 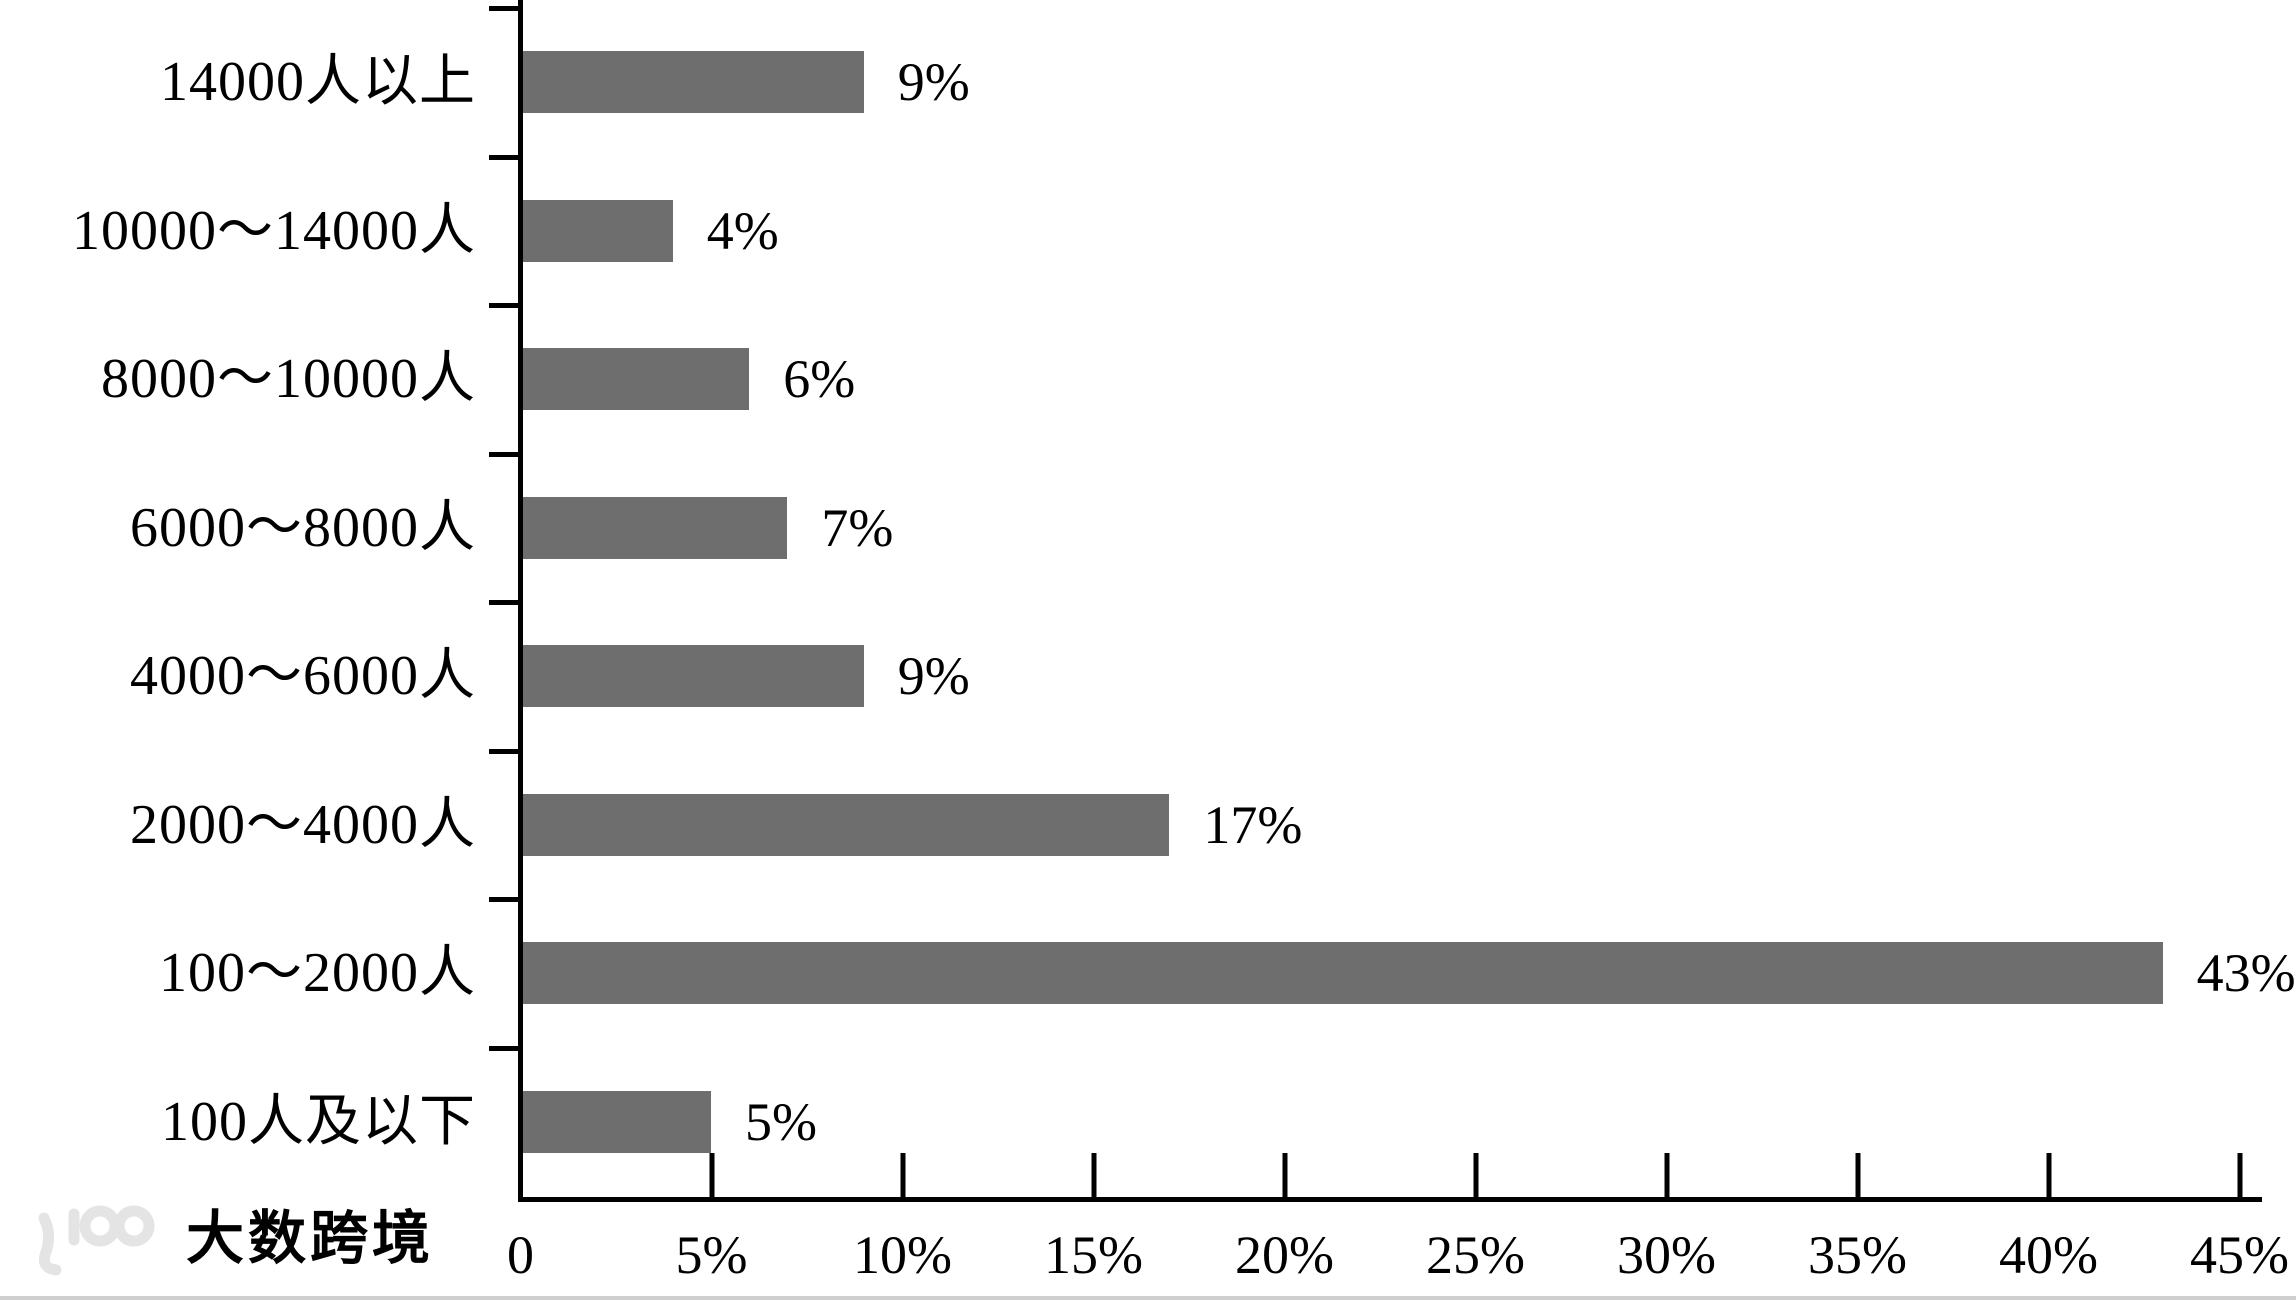 What do you see at coordinates (303, 527) in the screenshot?
I see `category-label: 6000～8000人` at bounding box center [303, 527].